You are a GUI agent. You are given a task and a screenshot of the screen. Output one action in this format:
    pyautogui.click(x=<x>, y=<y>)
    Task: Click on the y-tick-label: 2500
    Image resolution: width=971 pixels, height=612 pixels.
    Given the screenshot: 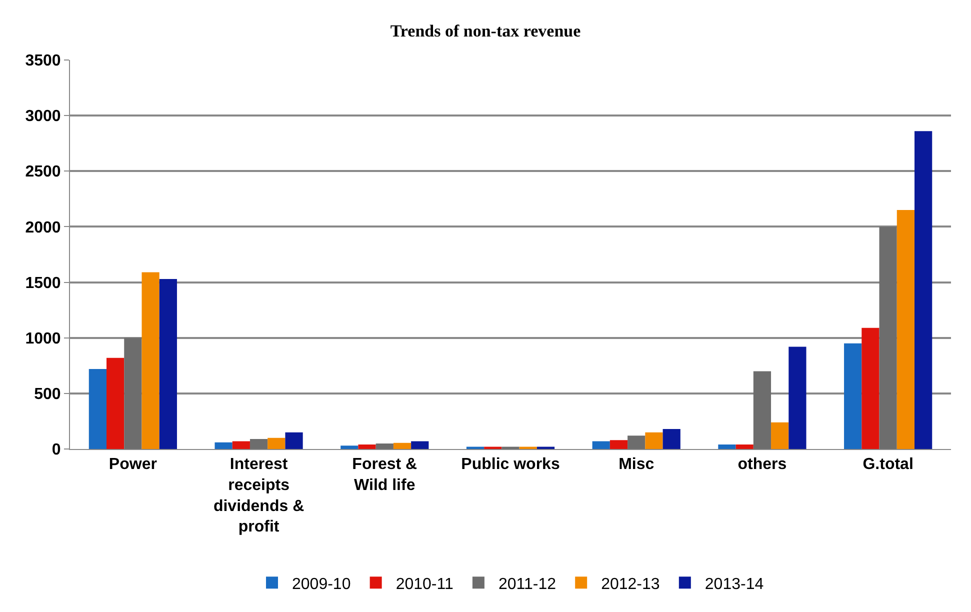 What is the action you would take?
    pyautogui.click(x=43, y=172)
    